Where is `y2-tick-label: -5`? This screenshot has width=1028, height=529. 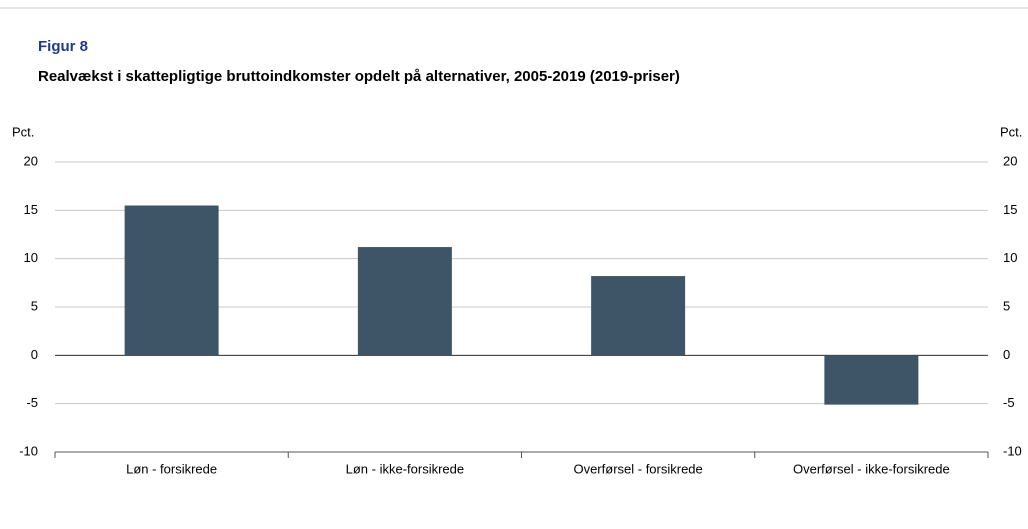
y2-tick-label: -5 is located at coordinates (1009, 402).